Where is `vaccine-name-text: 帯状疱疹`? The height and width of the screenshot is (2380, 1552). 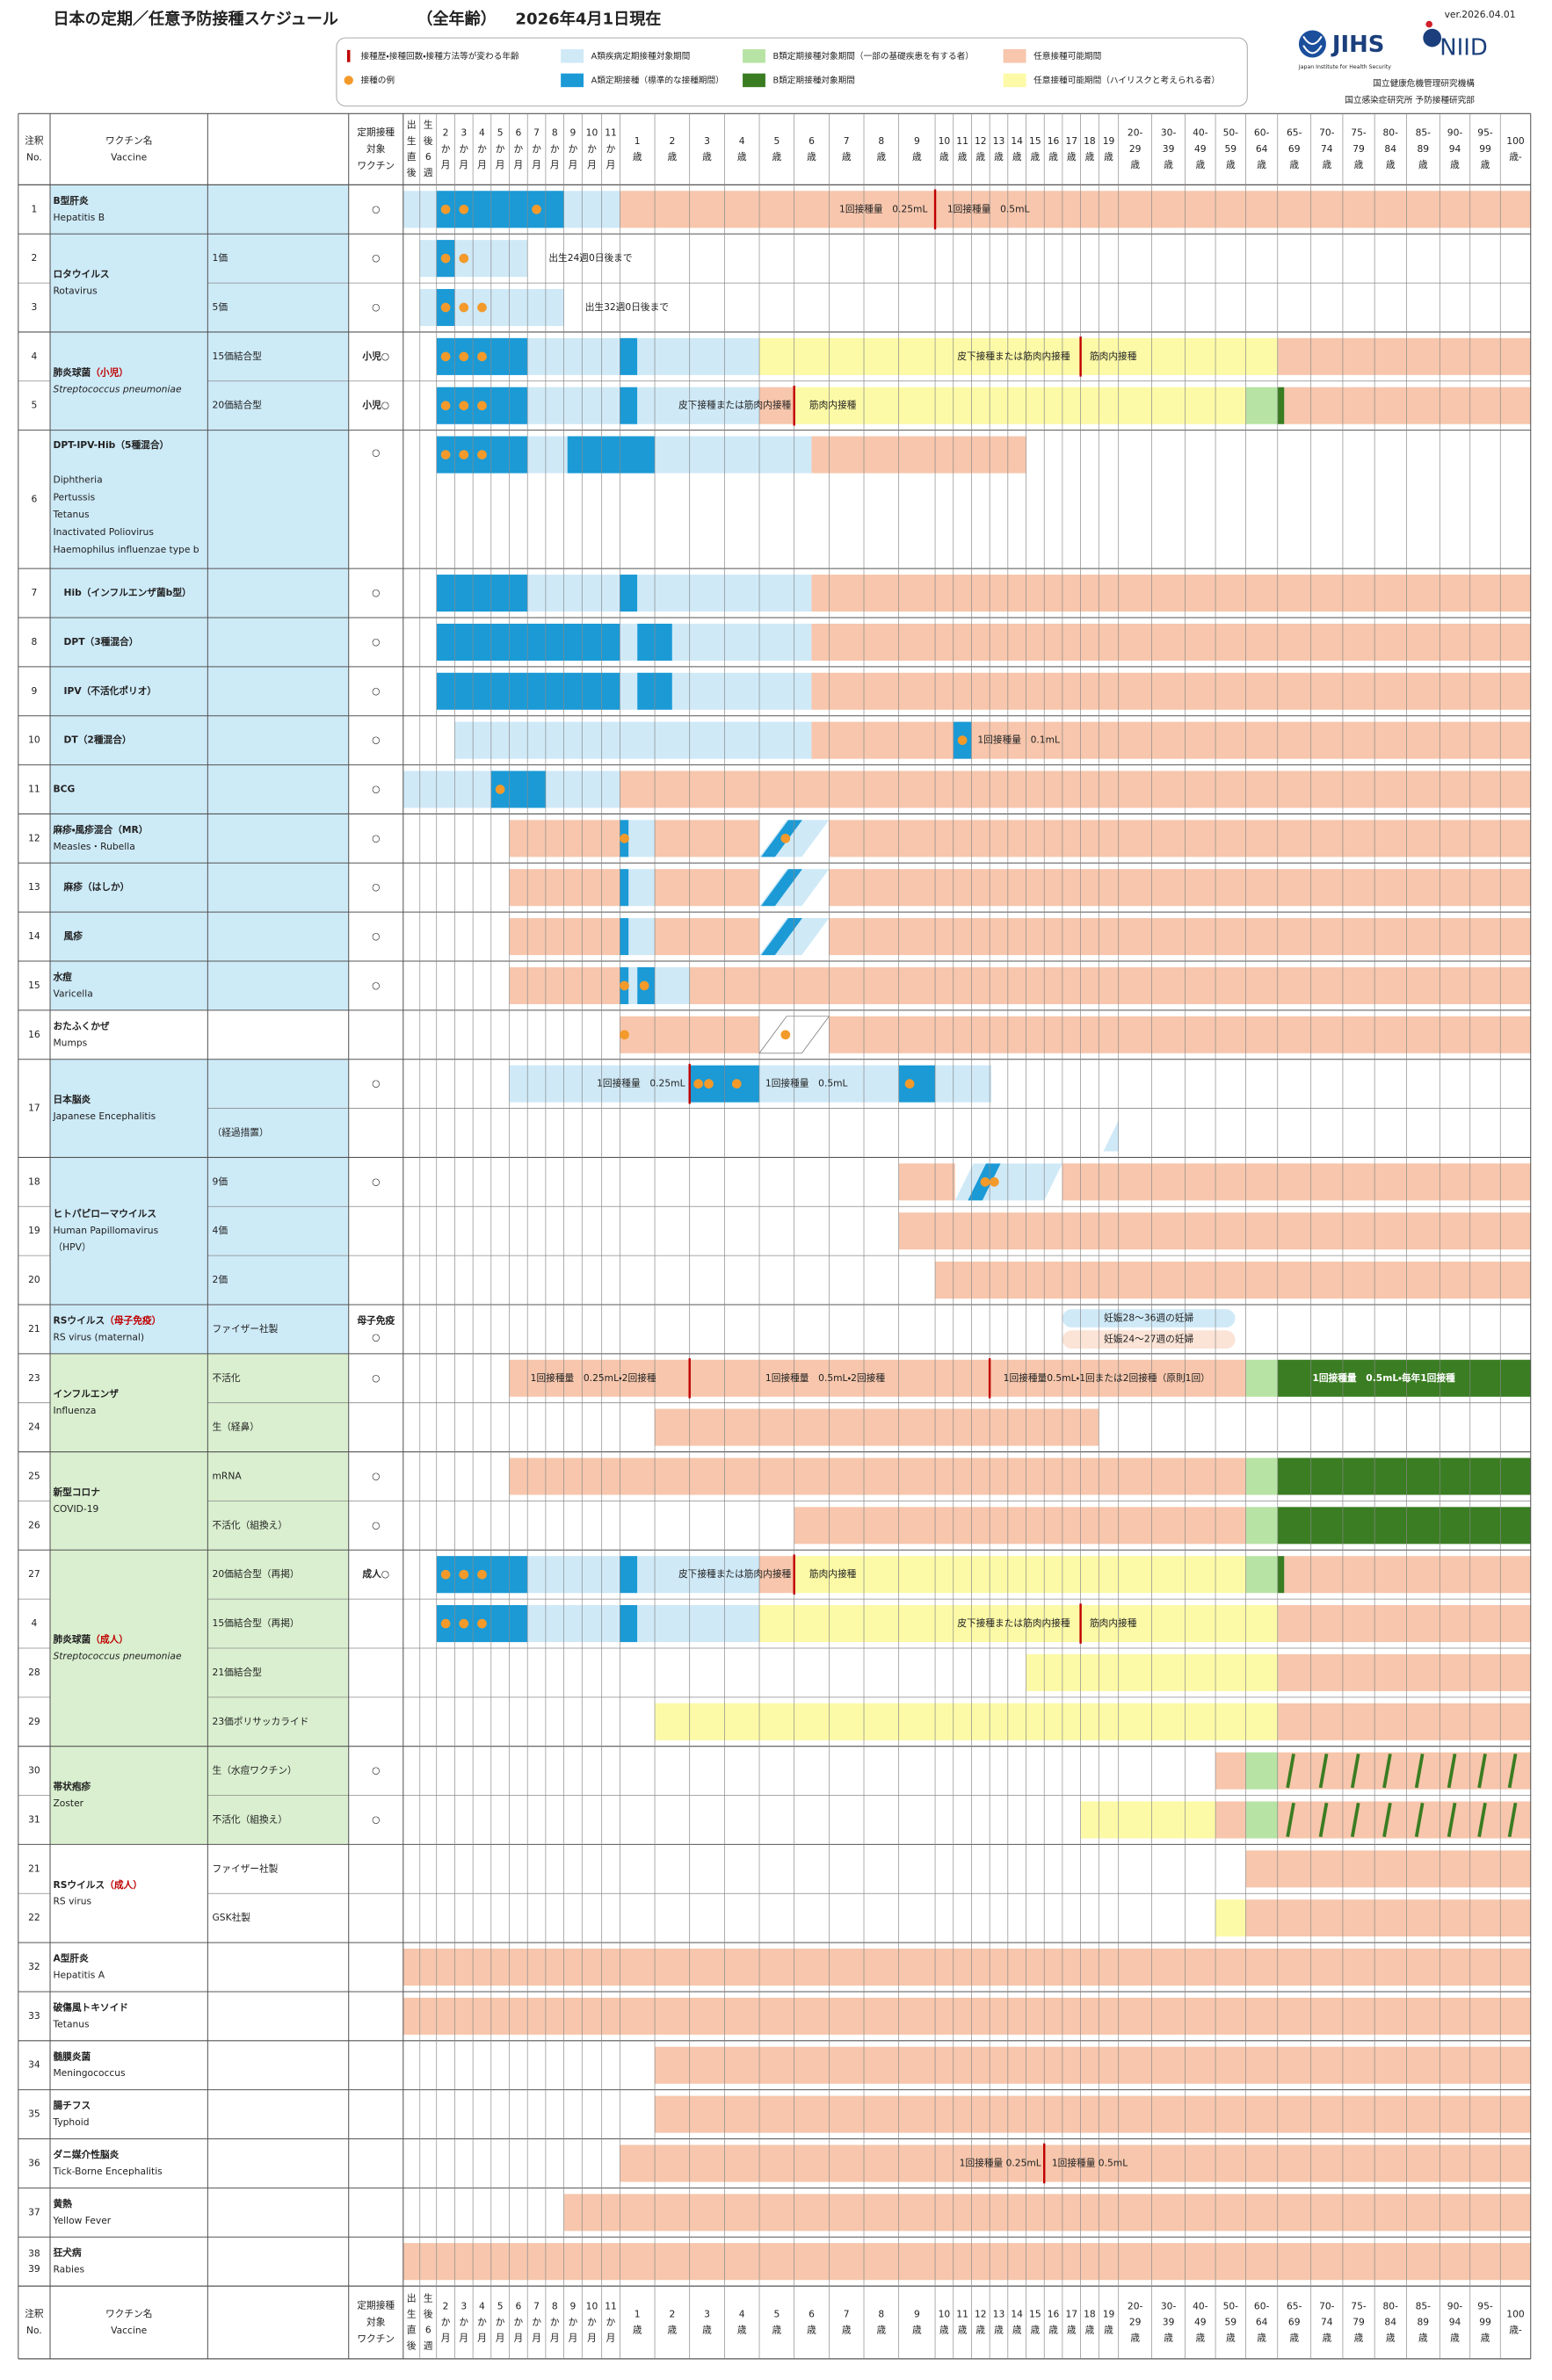 vaccine-name-text: 帯状疱疹 is located at coordinates (72, 1786).